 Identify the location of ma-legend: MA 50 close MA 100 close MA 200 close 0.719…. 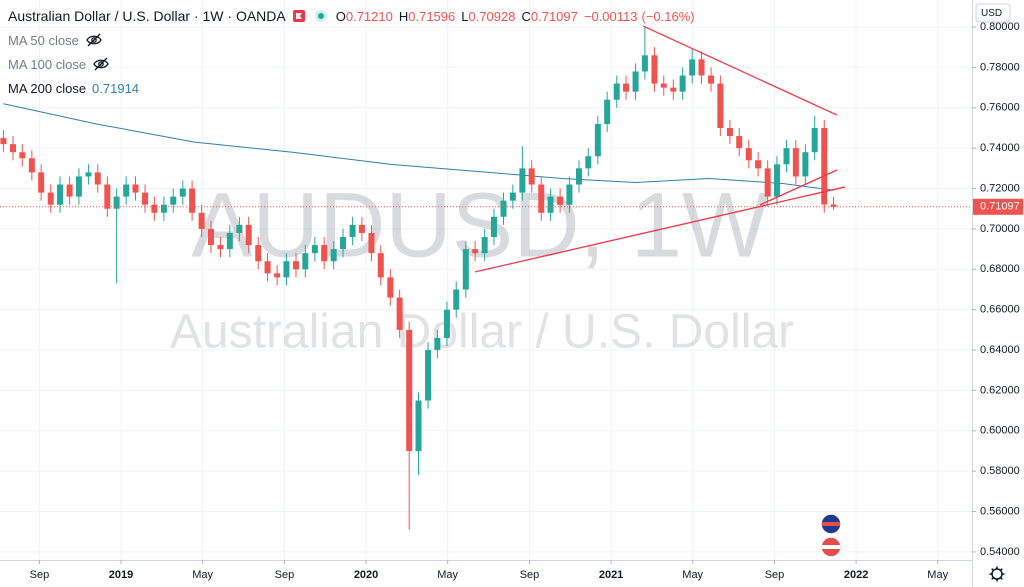
(351, 64).